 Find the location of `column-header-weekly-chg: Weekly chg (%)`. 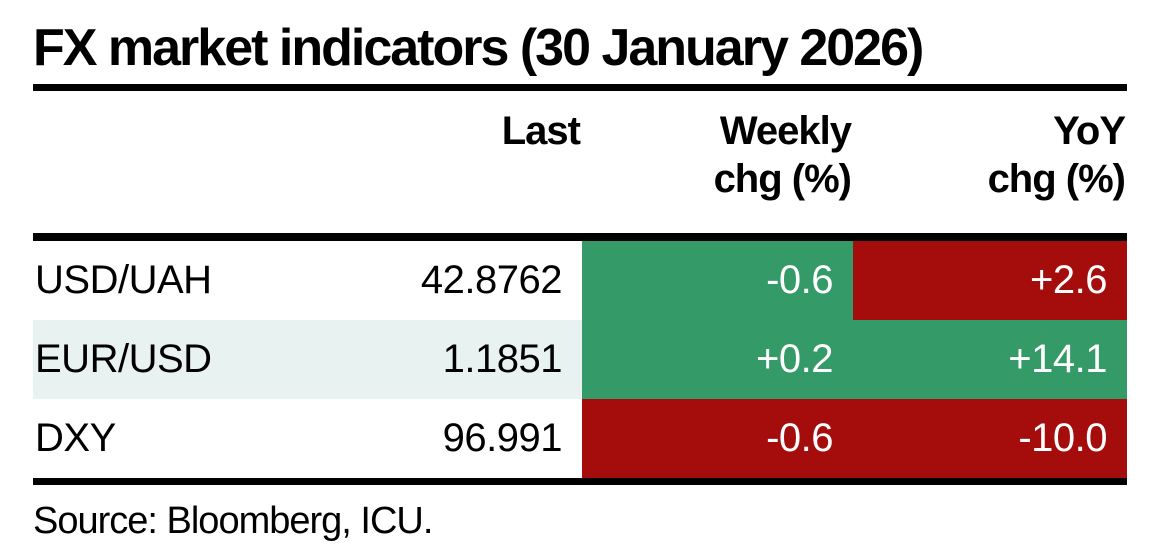

column-header-weekly-chg: Weekly chg (%) is located at coordinates (717, 162).